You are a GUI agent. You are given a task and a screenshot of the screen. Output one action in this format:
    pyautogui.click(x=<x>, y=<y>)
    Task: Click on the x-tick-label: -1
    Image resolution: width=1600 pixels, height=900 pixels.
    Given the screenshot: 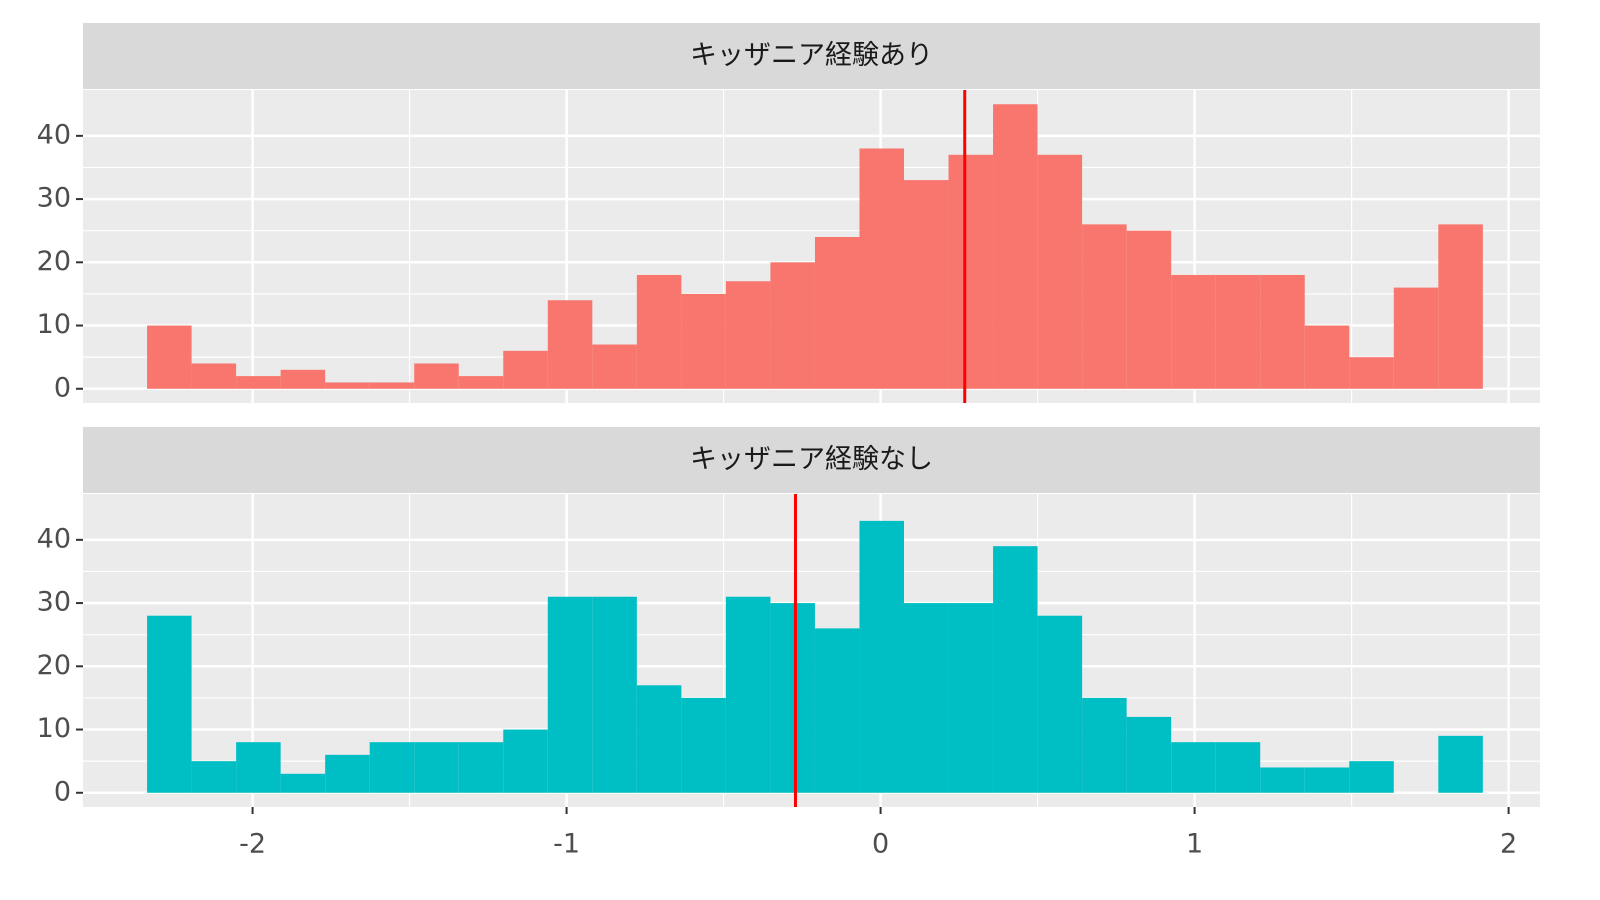 What is the action you would take?
    pyautogui.click(x=566, y=844)
    